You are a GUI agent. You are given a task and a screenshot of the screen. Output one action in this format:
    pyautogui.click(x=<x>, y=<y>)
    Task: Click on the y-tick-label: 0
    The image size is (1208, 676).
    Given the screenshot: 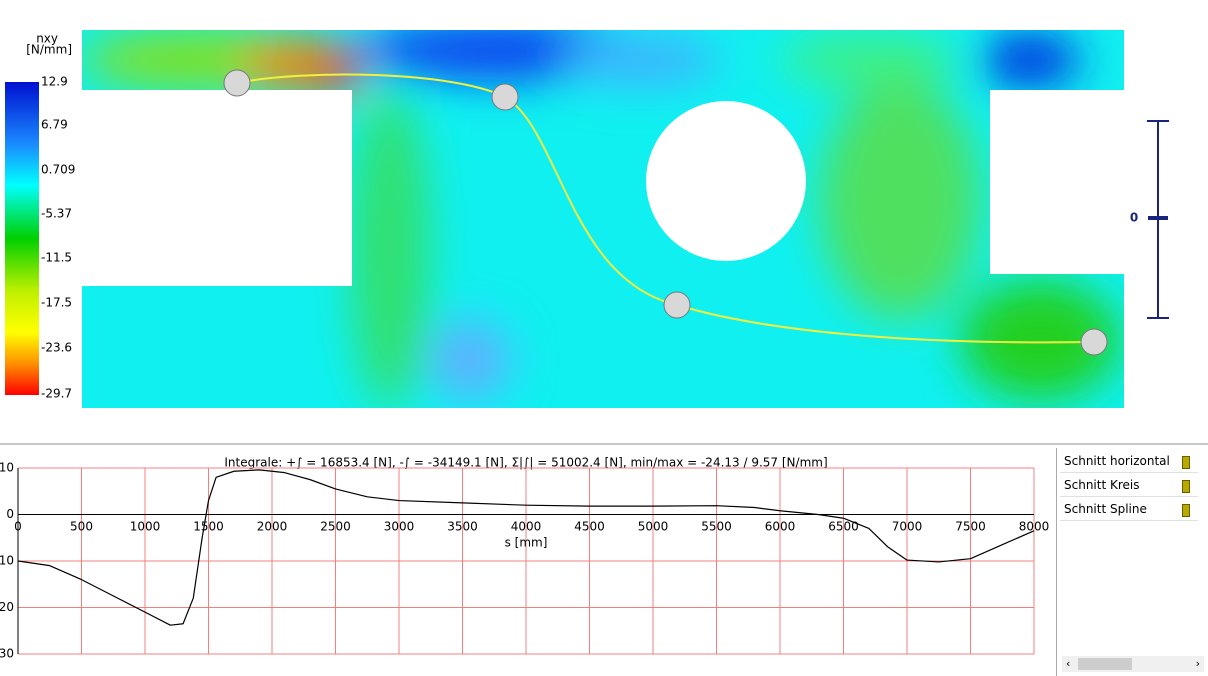 What is the action you would take?
    pyautogui.click(x=10, y=514)
    